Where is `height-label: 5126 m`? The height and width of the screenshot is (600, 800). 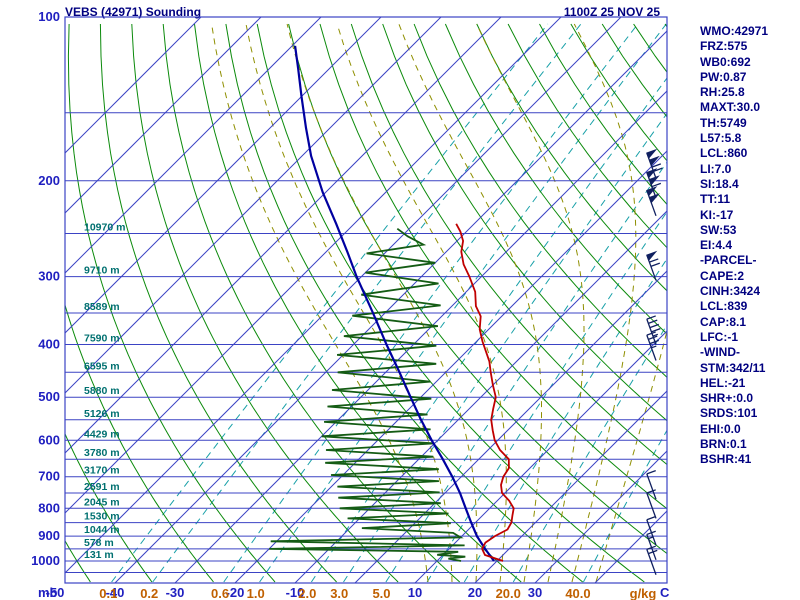 height-label: 5126 m is located at coordinates (102, 414).